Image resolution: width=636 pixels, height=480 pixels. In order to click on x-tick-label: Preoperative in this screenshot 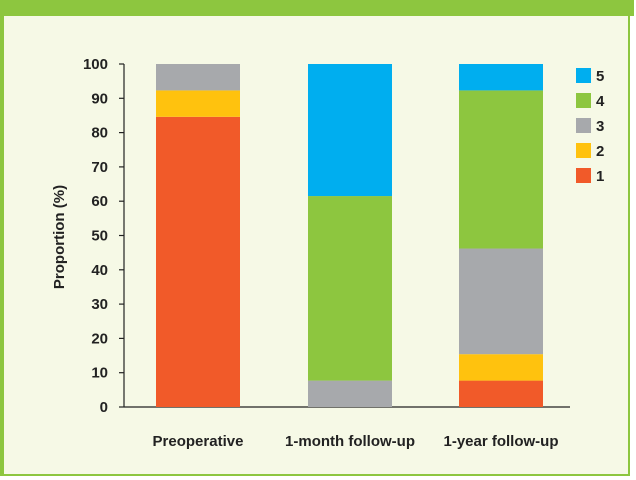, I will do `click(198, 441)`.